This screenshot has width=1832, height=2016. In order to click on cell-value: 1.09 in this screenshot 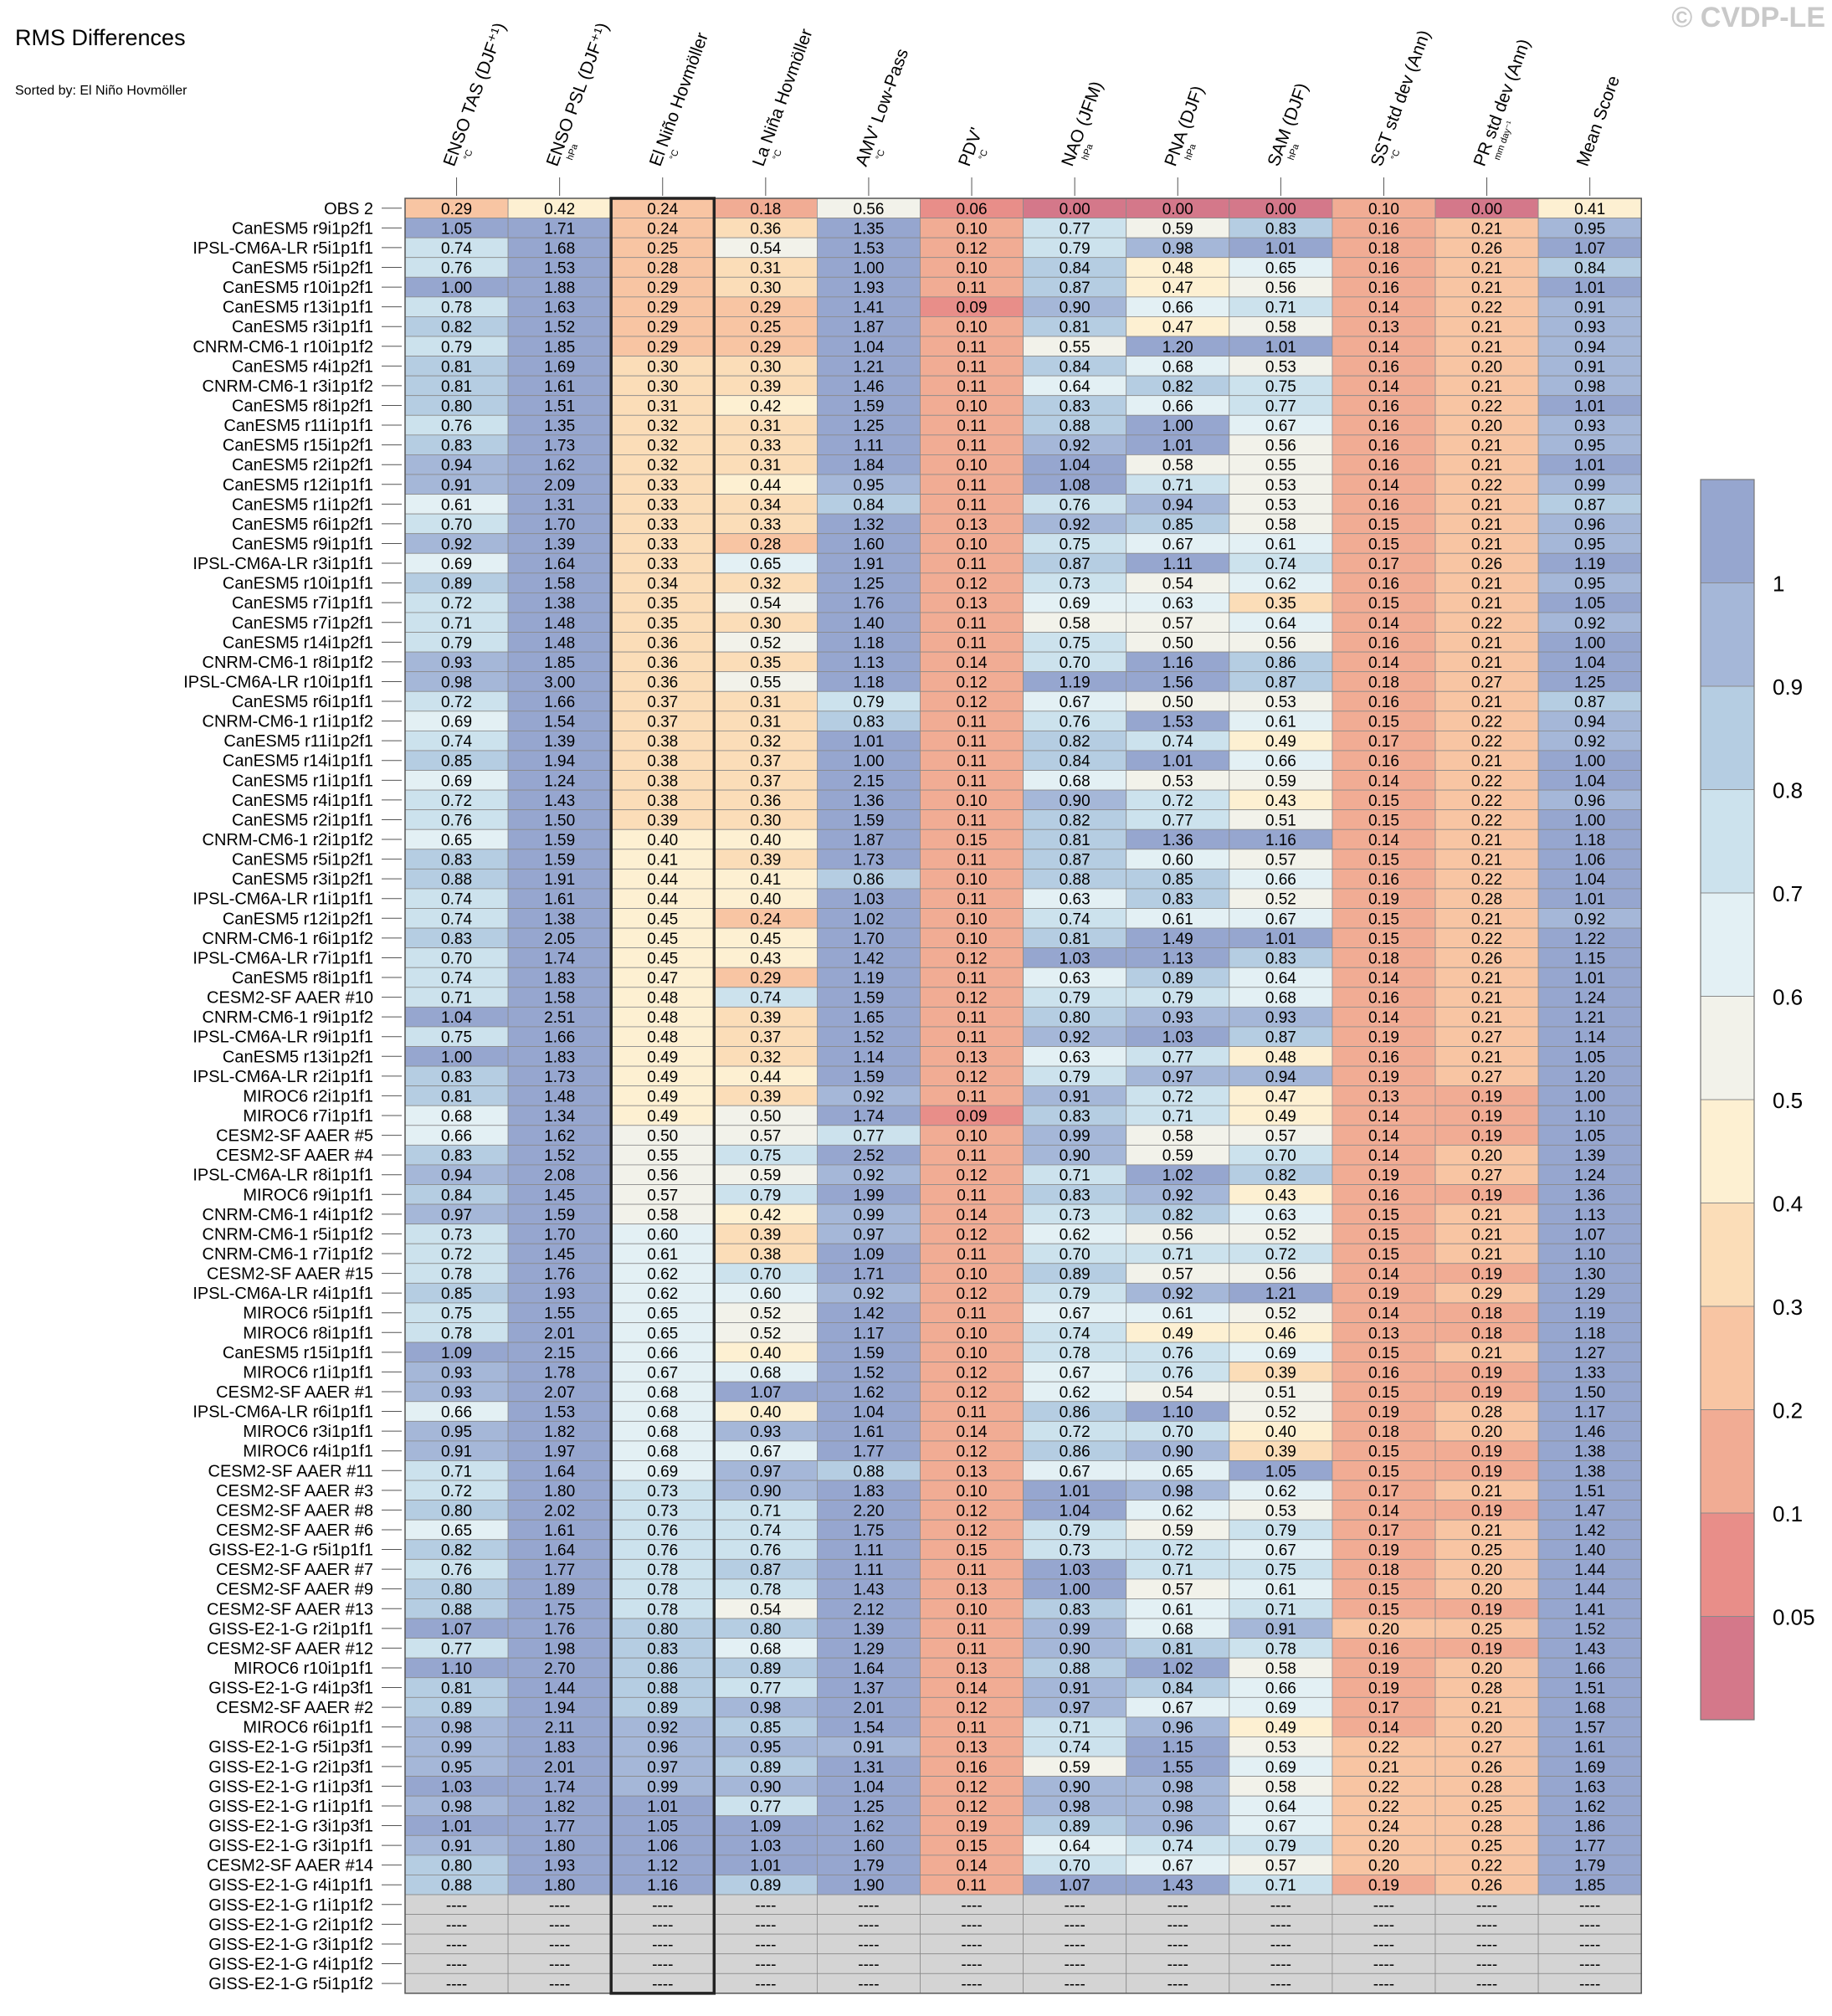, I will do `click(456, 1353)`.